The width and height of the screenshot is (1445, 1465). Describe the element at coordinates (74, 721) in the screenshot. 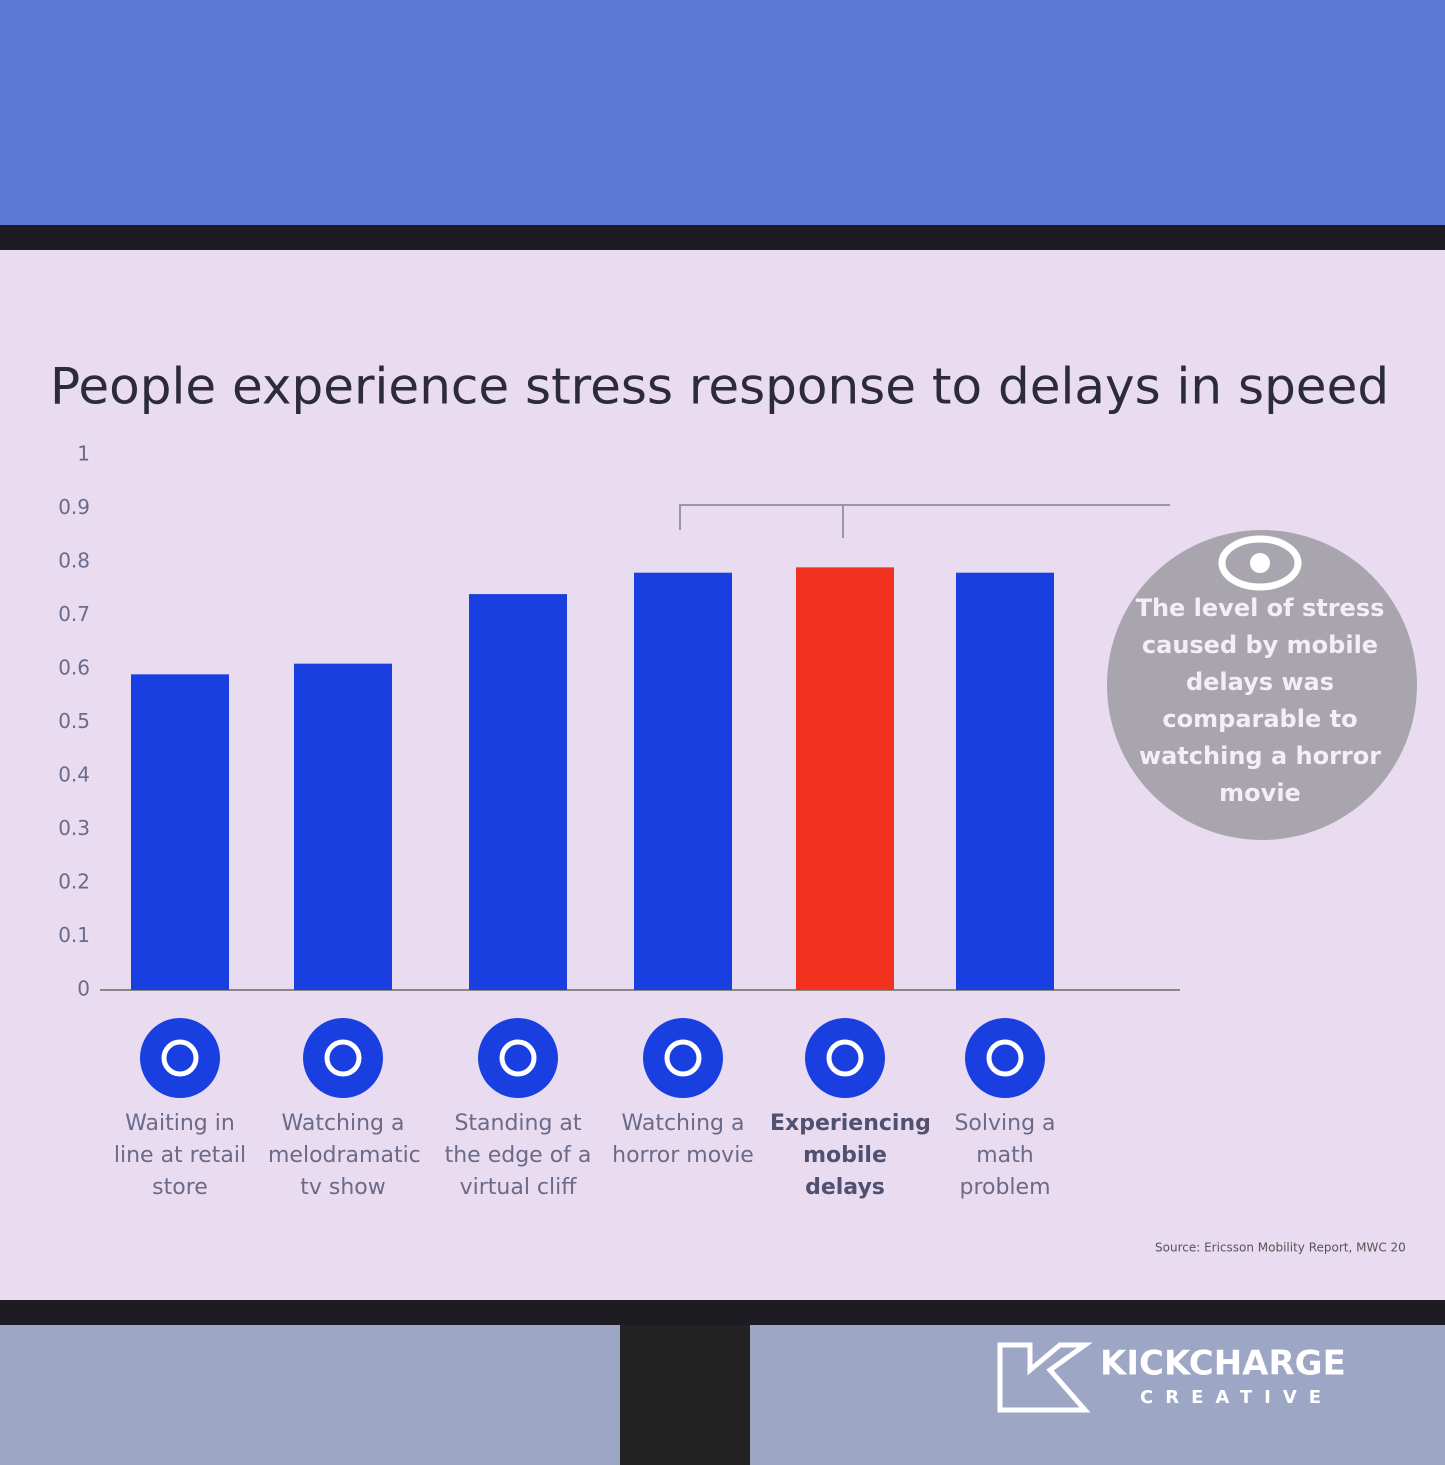

I see `y-tick-label: 0.5` at that location.